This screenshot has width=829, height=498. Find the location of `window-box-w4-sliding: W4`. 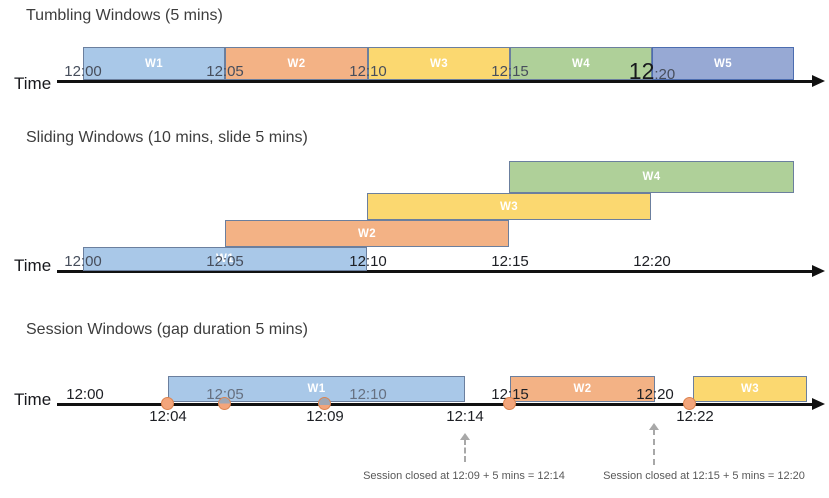

window-box-w4-sliding: W4 is located at coordinates (651, 177).